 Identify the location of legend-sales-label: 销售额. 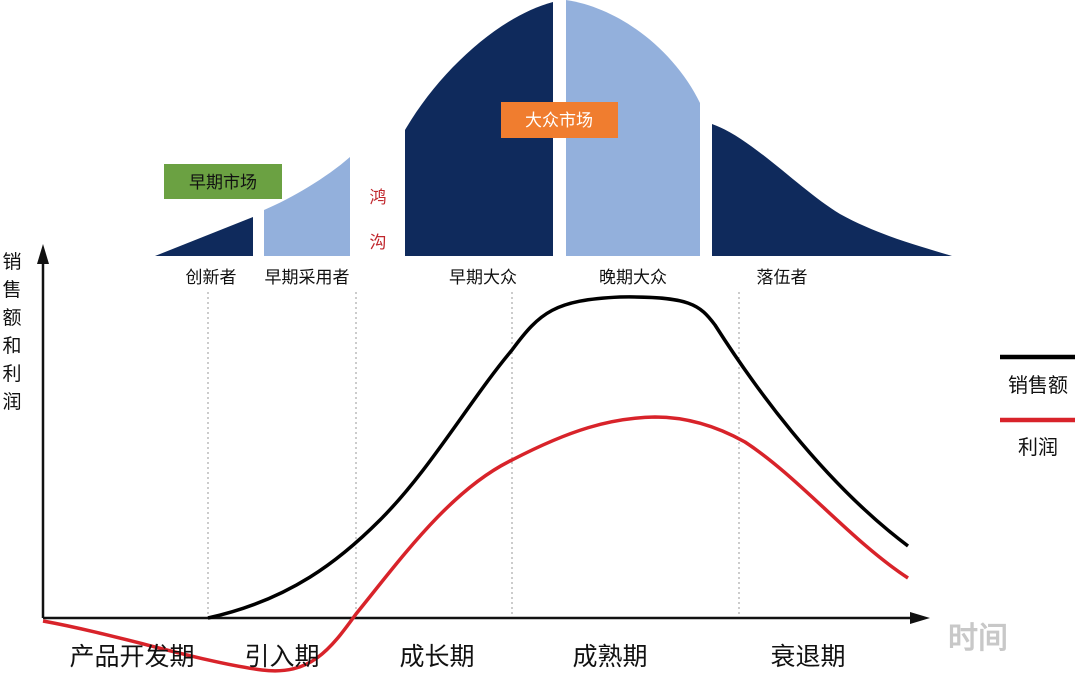
(1038, 385).